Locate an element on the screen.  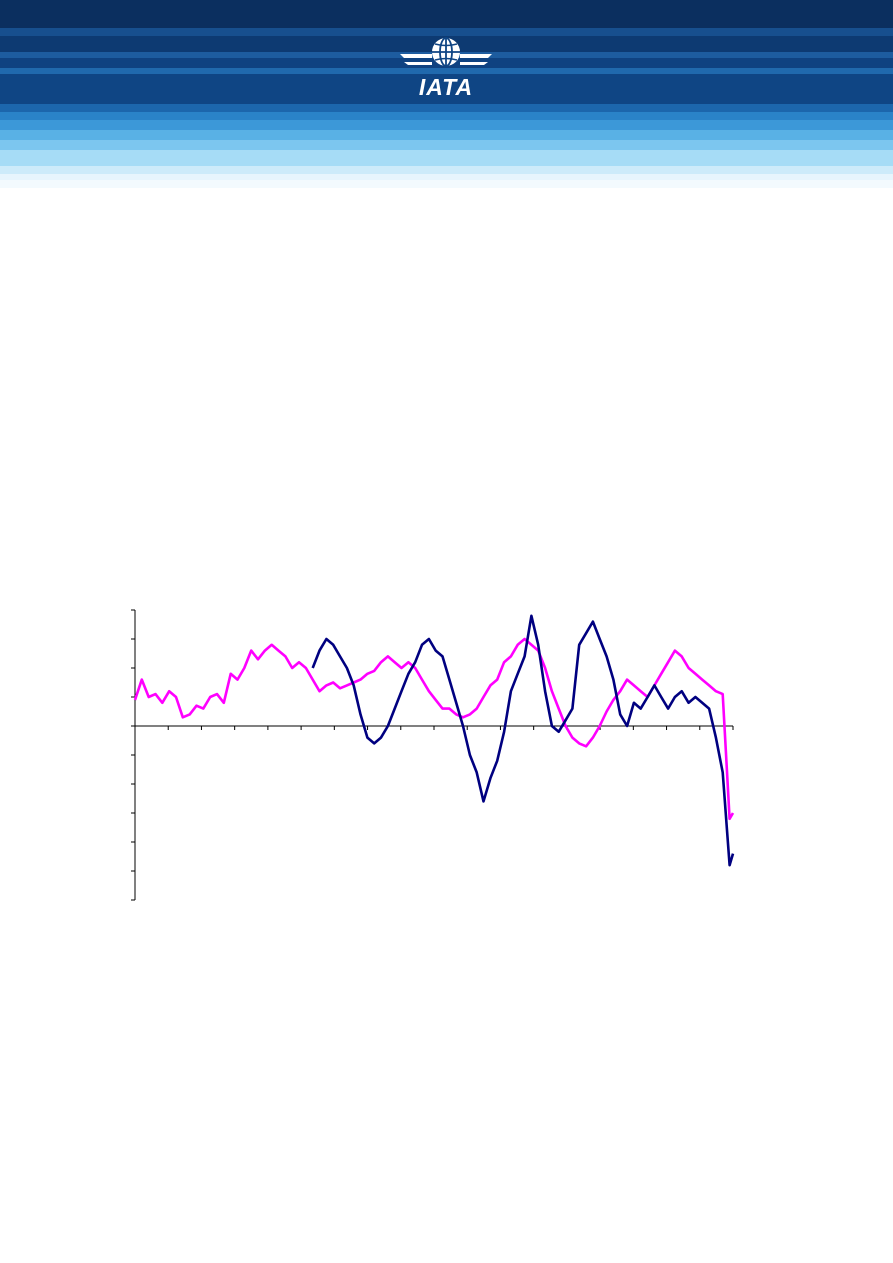
series-line-magenta is located at coordinates (434, 729).